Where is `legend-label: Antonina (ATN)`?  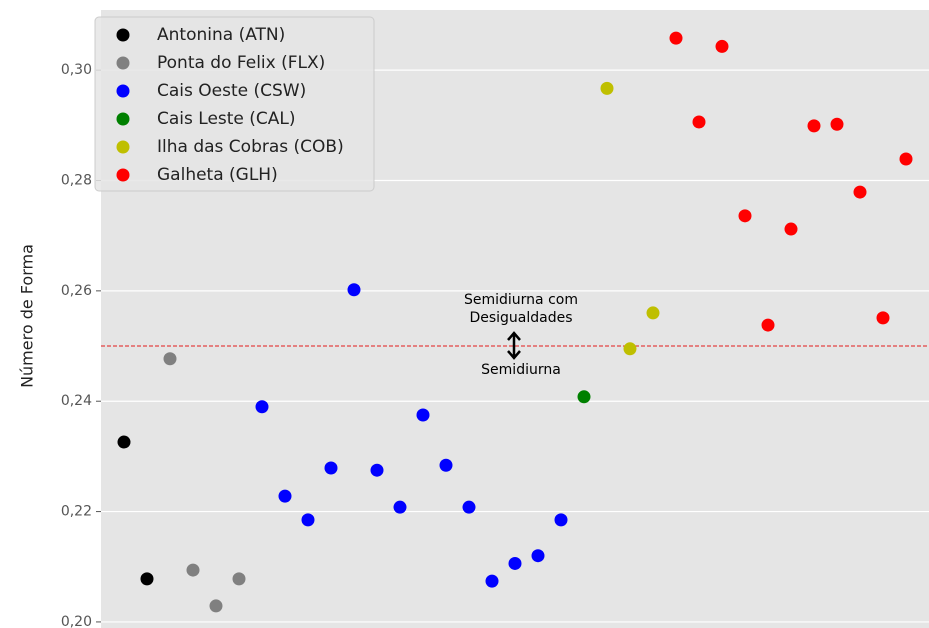
legend-label: Antonina (ATN) is located at coordinates (221, 35).